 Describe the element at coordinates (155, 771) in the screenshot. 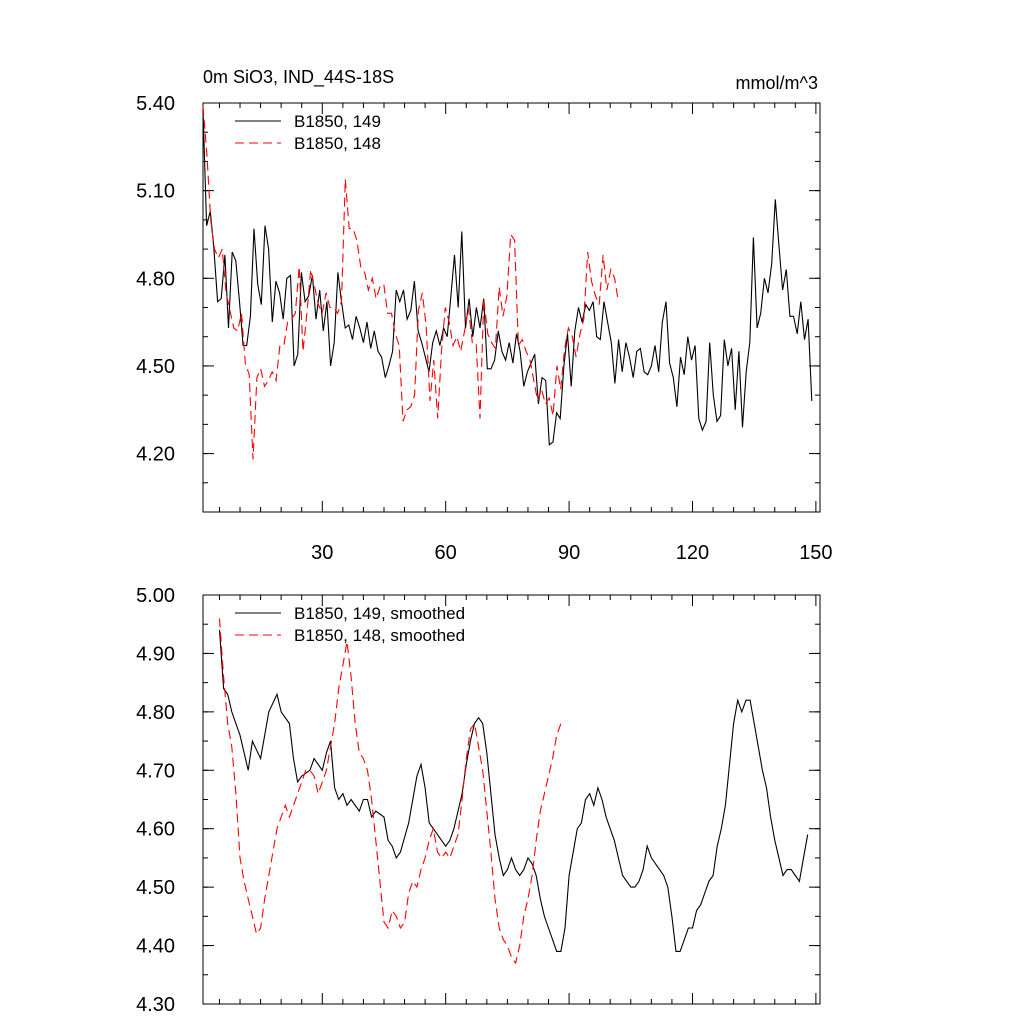

I see `y-tick-label: 4.70` at that location.